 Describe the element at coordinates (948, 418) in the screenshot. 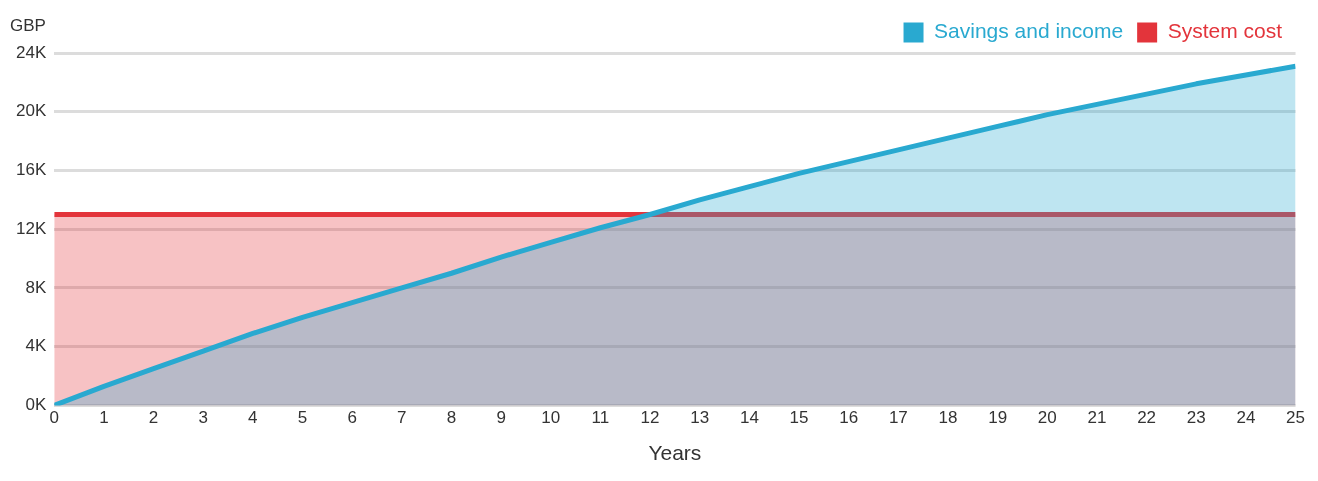

I see `x-tick-label: 18` at that location.